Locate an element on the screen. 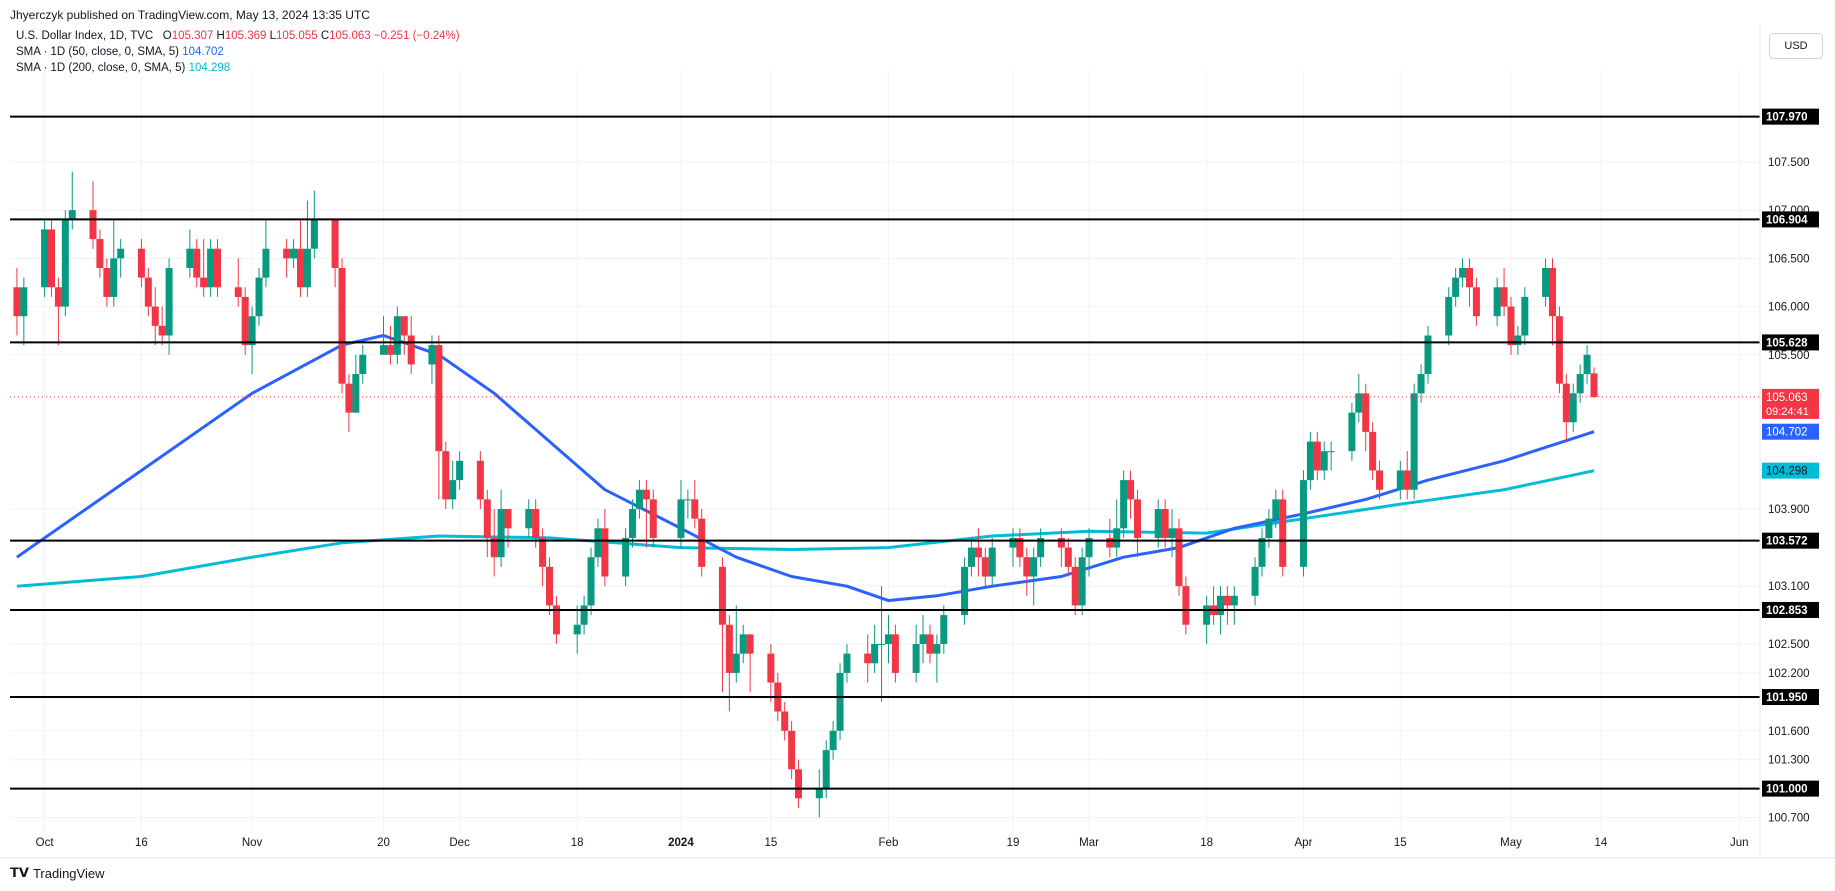 The image size is (1835, 891). footer-brand: 𝗧𝗩 TradingView is located at coordinates (57, 873).